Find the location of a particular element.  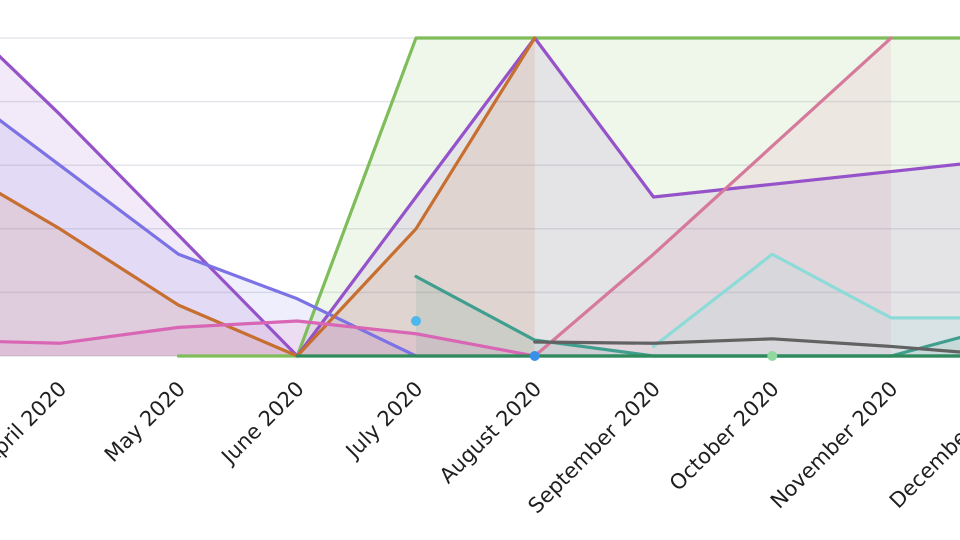

x-tick-label: August 2020 is located at coordinates (490, 432).